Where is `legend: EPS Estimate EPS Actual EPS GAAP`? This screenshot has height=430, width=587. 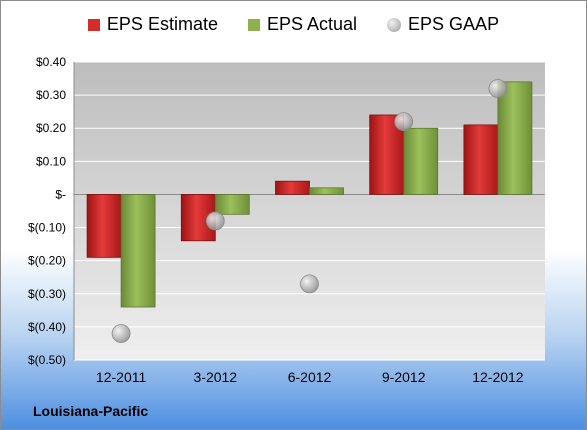 legend: EPS Estimate EPS Actual EPS GAAP is located at coordinates (293, 24).